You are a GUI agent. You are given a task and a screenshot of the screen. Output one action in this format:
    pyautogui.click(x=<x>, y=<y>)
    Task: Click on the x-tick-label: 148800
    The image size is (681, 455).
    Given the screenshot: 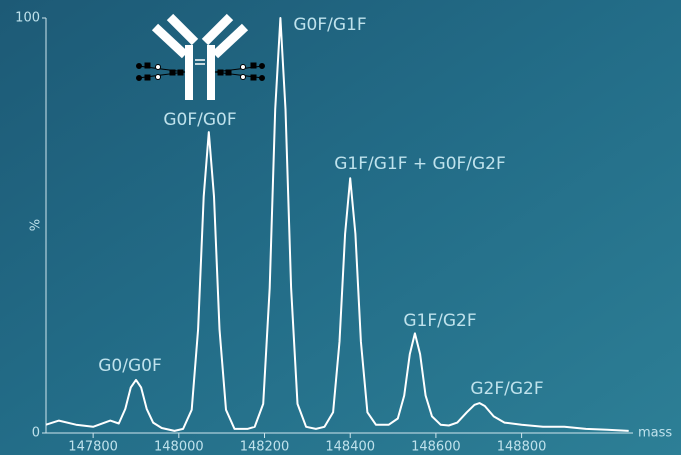 What is the action you would take?
    pyautogui.click(x=522, y=447)
    